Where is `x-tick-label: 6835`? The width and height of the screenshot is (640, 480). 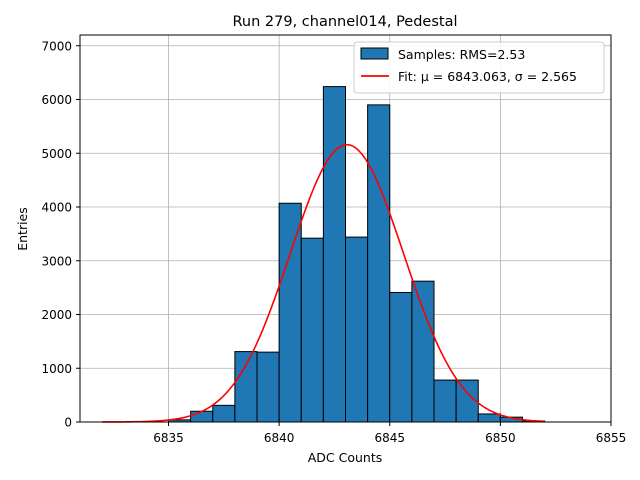
x-tick-label: 6835 is located at coordinates (168, 438).